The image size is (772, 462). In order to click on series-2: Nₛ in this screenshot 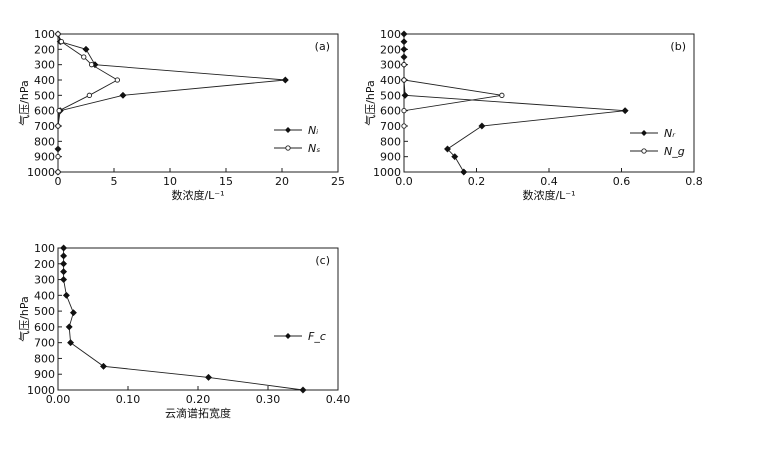, I will do `click(187, 103)`.